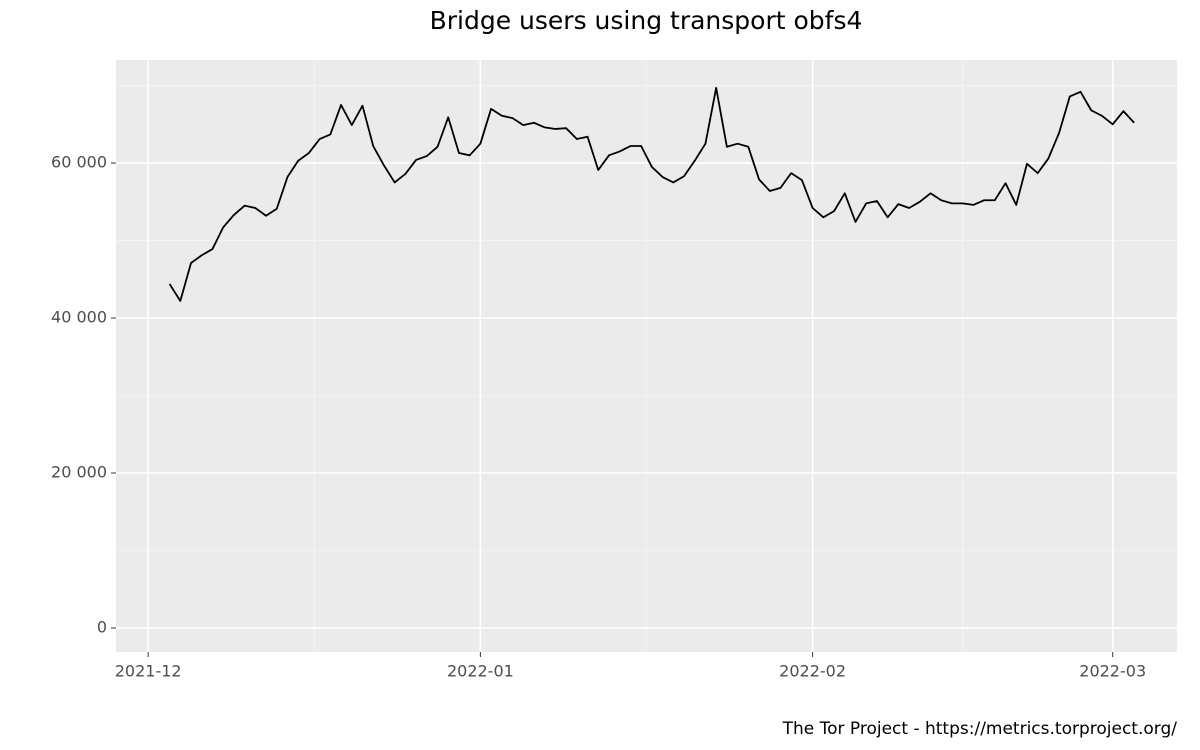  I want to click on x-tick-label: 2021-12, so click(148, 671).